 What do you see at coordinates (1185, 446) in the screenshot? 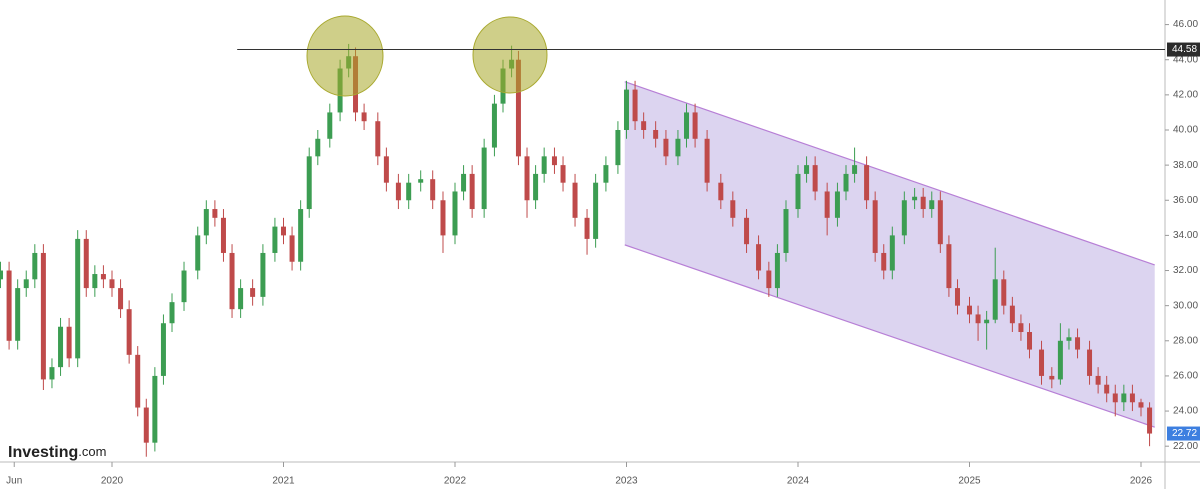
I see `y-tick-label: 22.00` at bounding box center [1185, 446].